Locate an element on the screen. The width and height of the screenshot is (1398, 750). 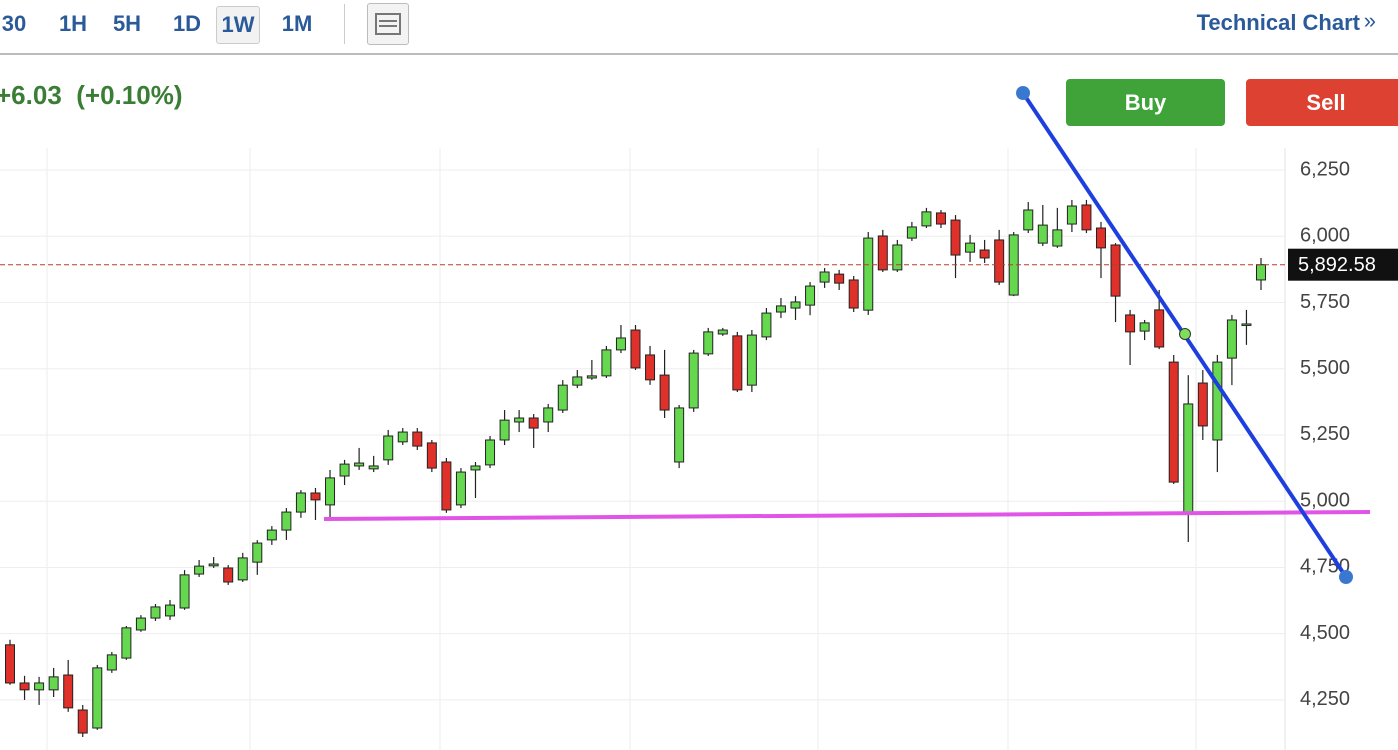
last-price-label: 5,892.58 is located at coordinates (1337, 265).